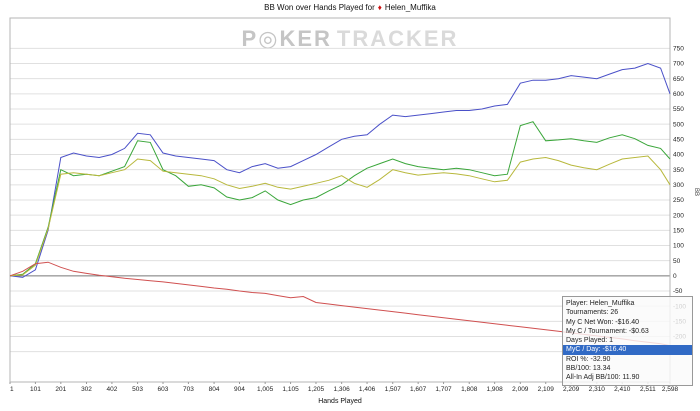 The height and width of the screenshot is (411, 700). I want to click on y-tick-label: 200, so click(678, 215).